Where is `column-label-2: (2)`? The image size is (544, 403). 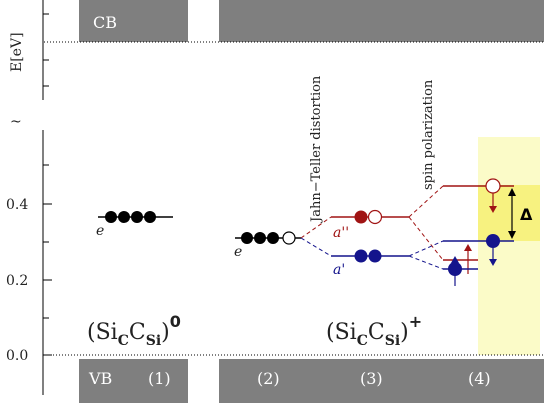 column-label-2: (2) is located at coordinates (268, 378).